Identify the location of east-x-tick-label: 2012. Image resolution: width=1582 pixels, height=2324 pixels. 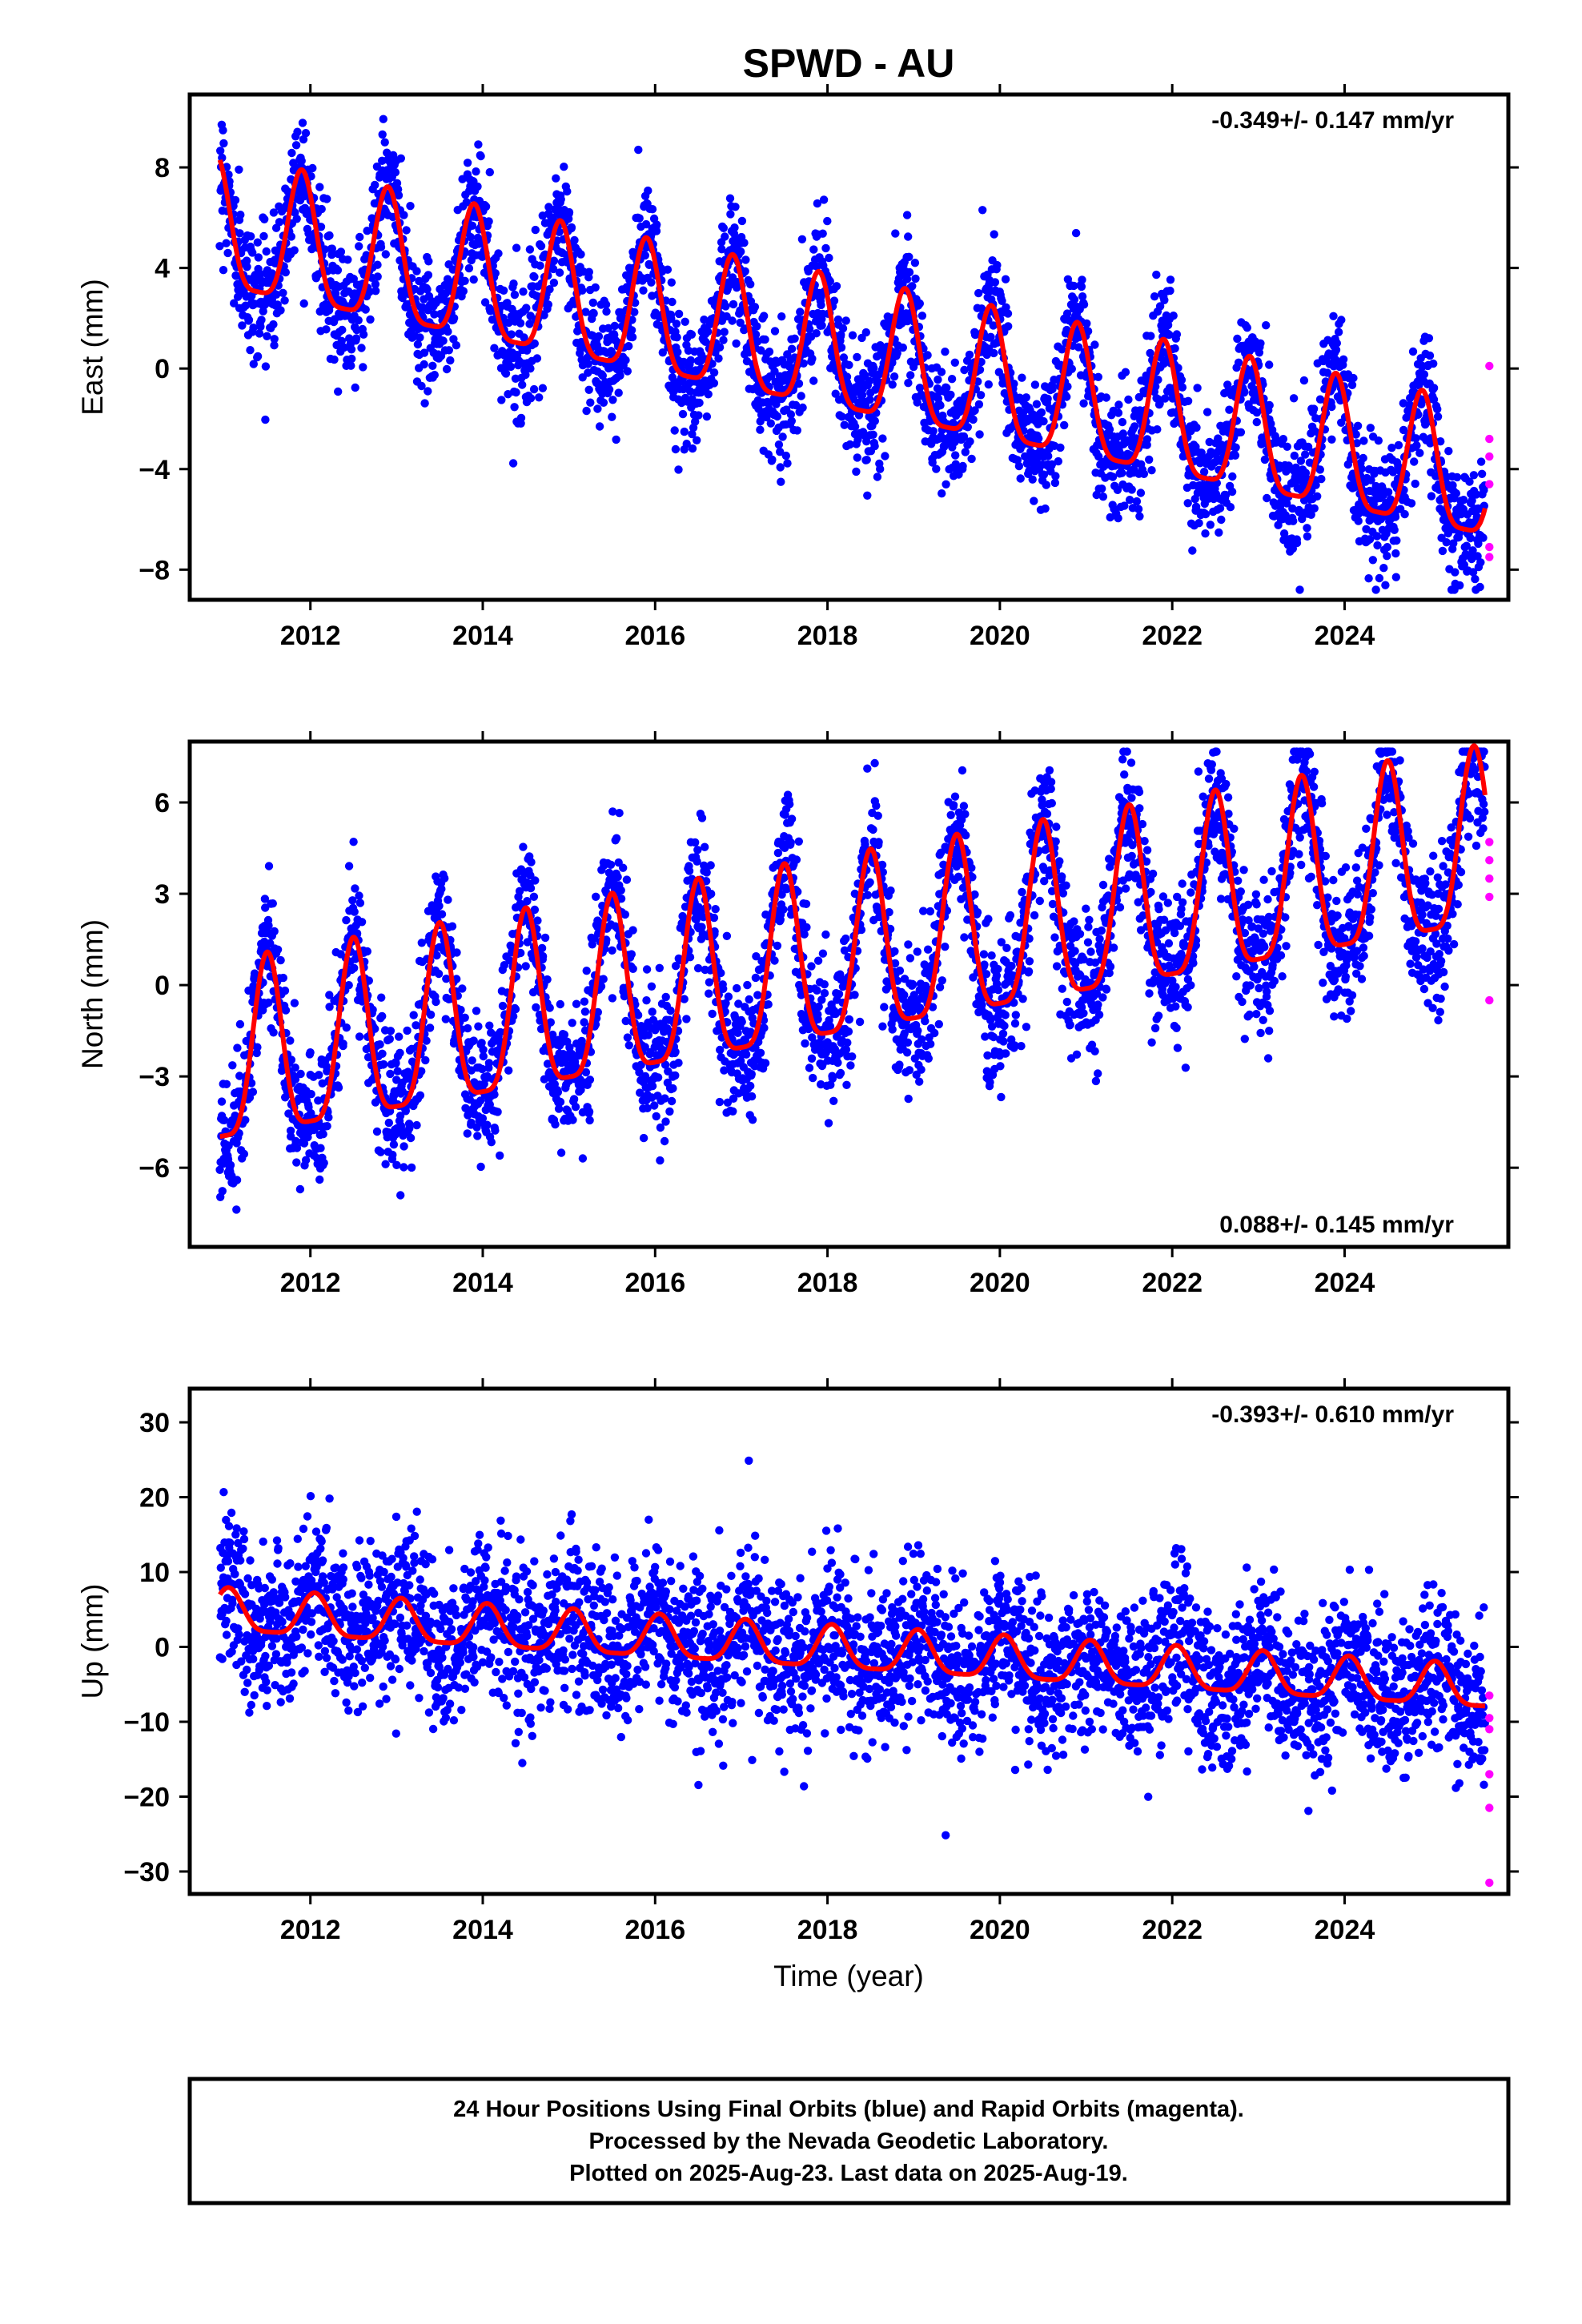
(310, 636).